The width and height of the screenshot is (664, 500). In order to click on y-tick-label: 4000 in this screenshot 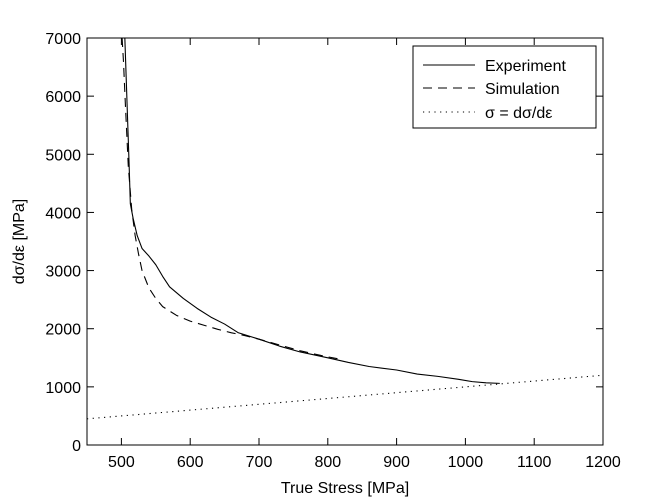, I will do `click(63, 213)`.